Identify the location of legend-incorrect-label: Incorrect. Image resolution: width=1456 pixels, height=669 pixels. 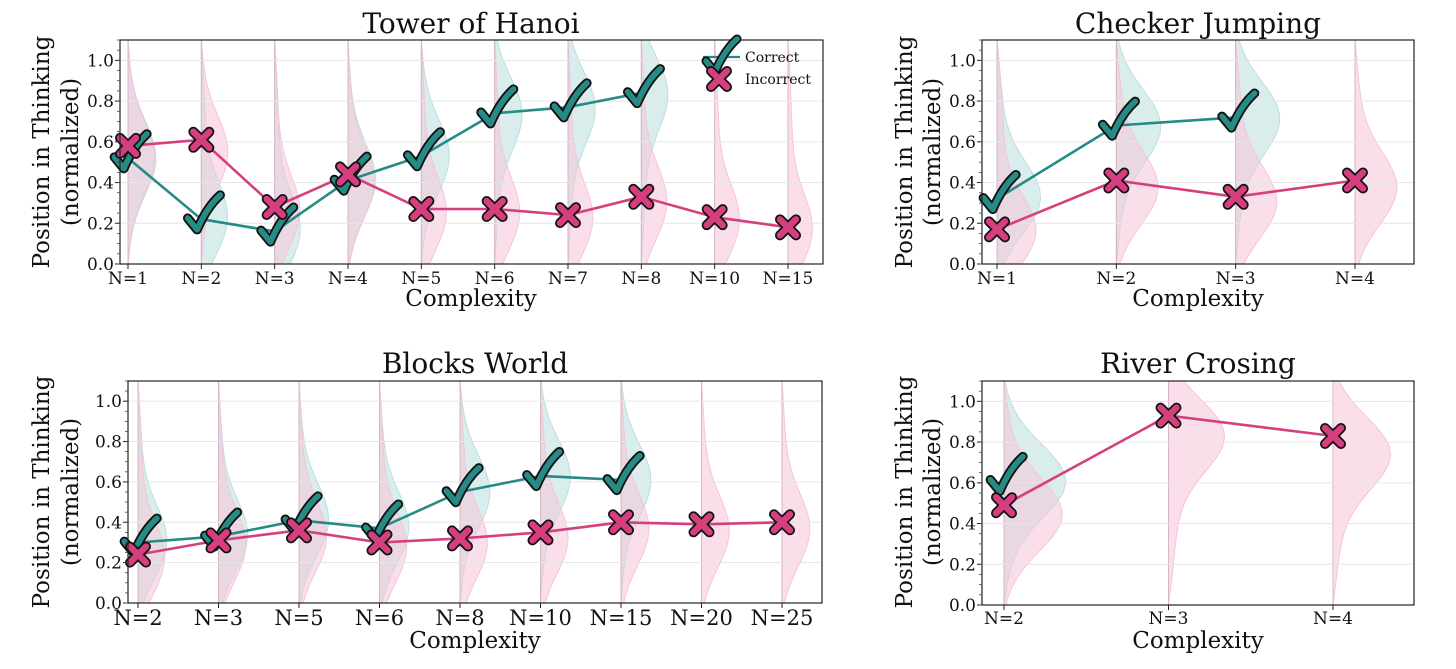
(778, 80).